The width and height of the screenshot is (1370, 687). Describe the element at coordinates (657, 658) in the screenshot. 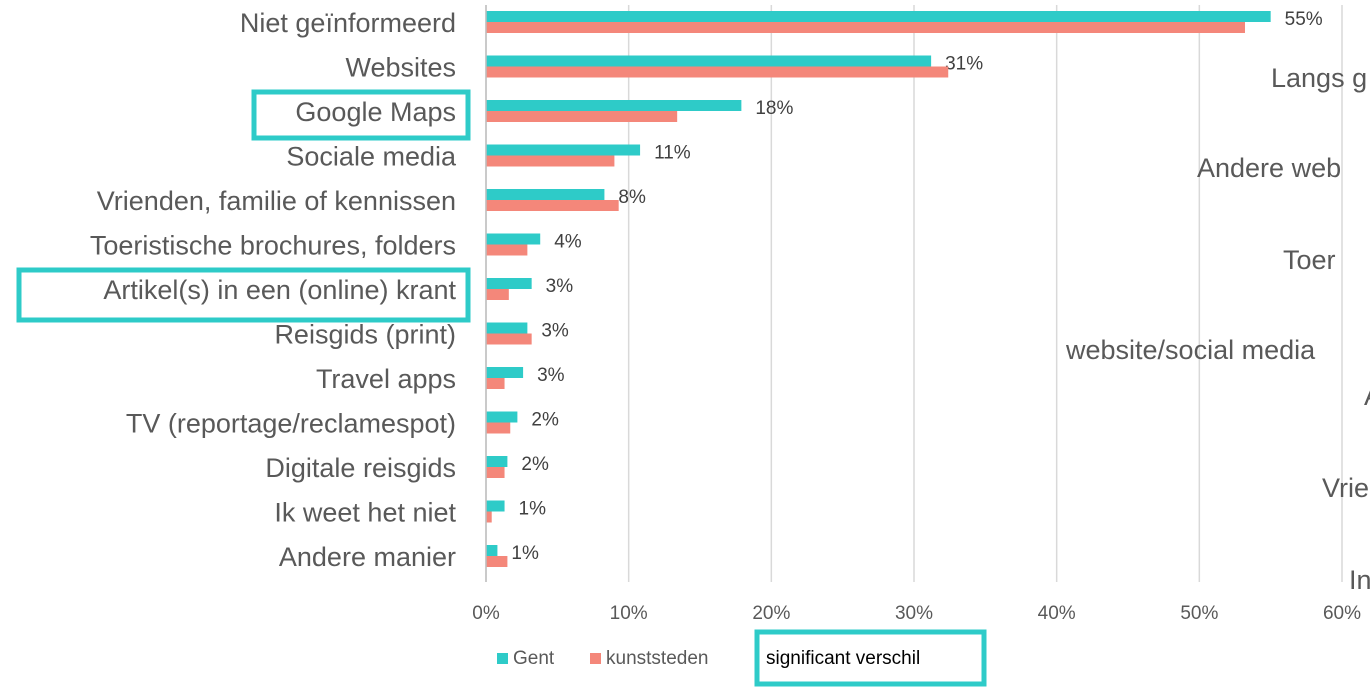

I see `legend-label: kunststeden` at that location.